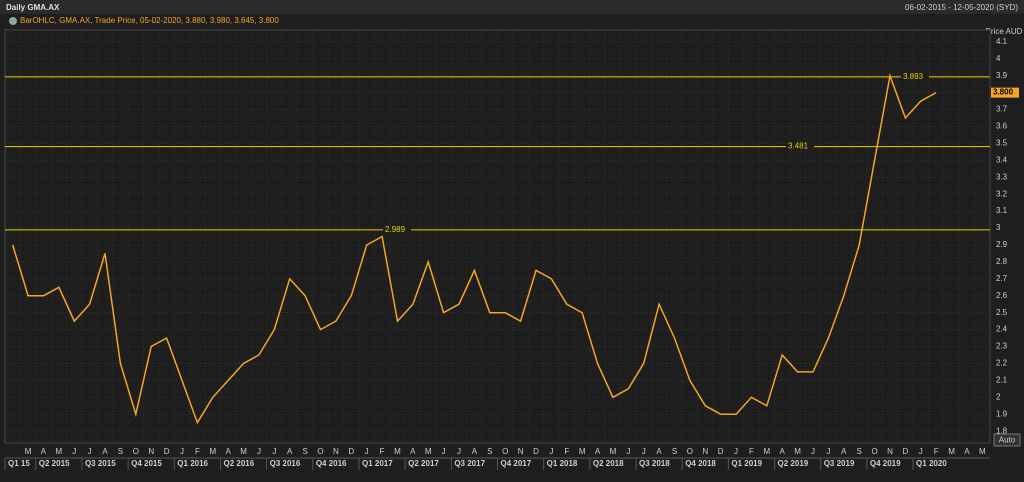  I want to click on level-label: 2.989, so click(395, 229).